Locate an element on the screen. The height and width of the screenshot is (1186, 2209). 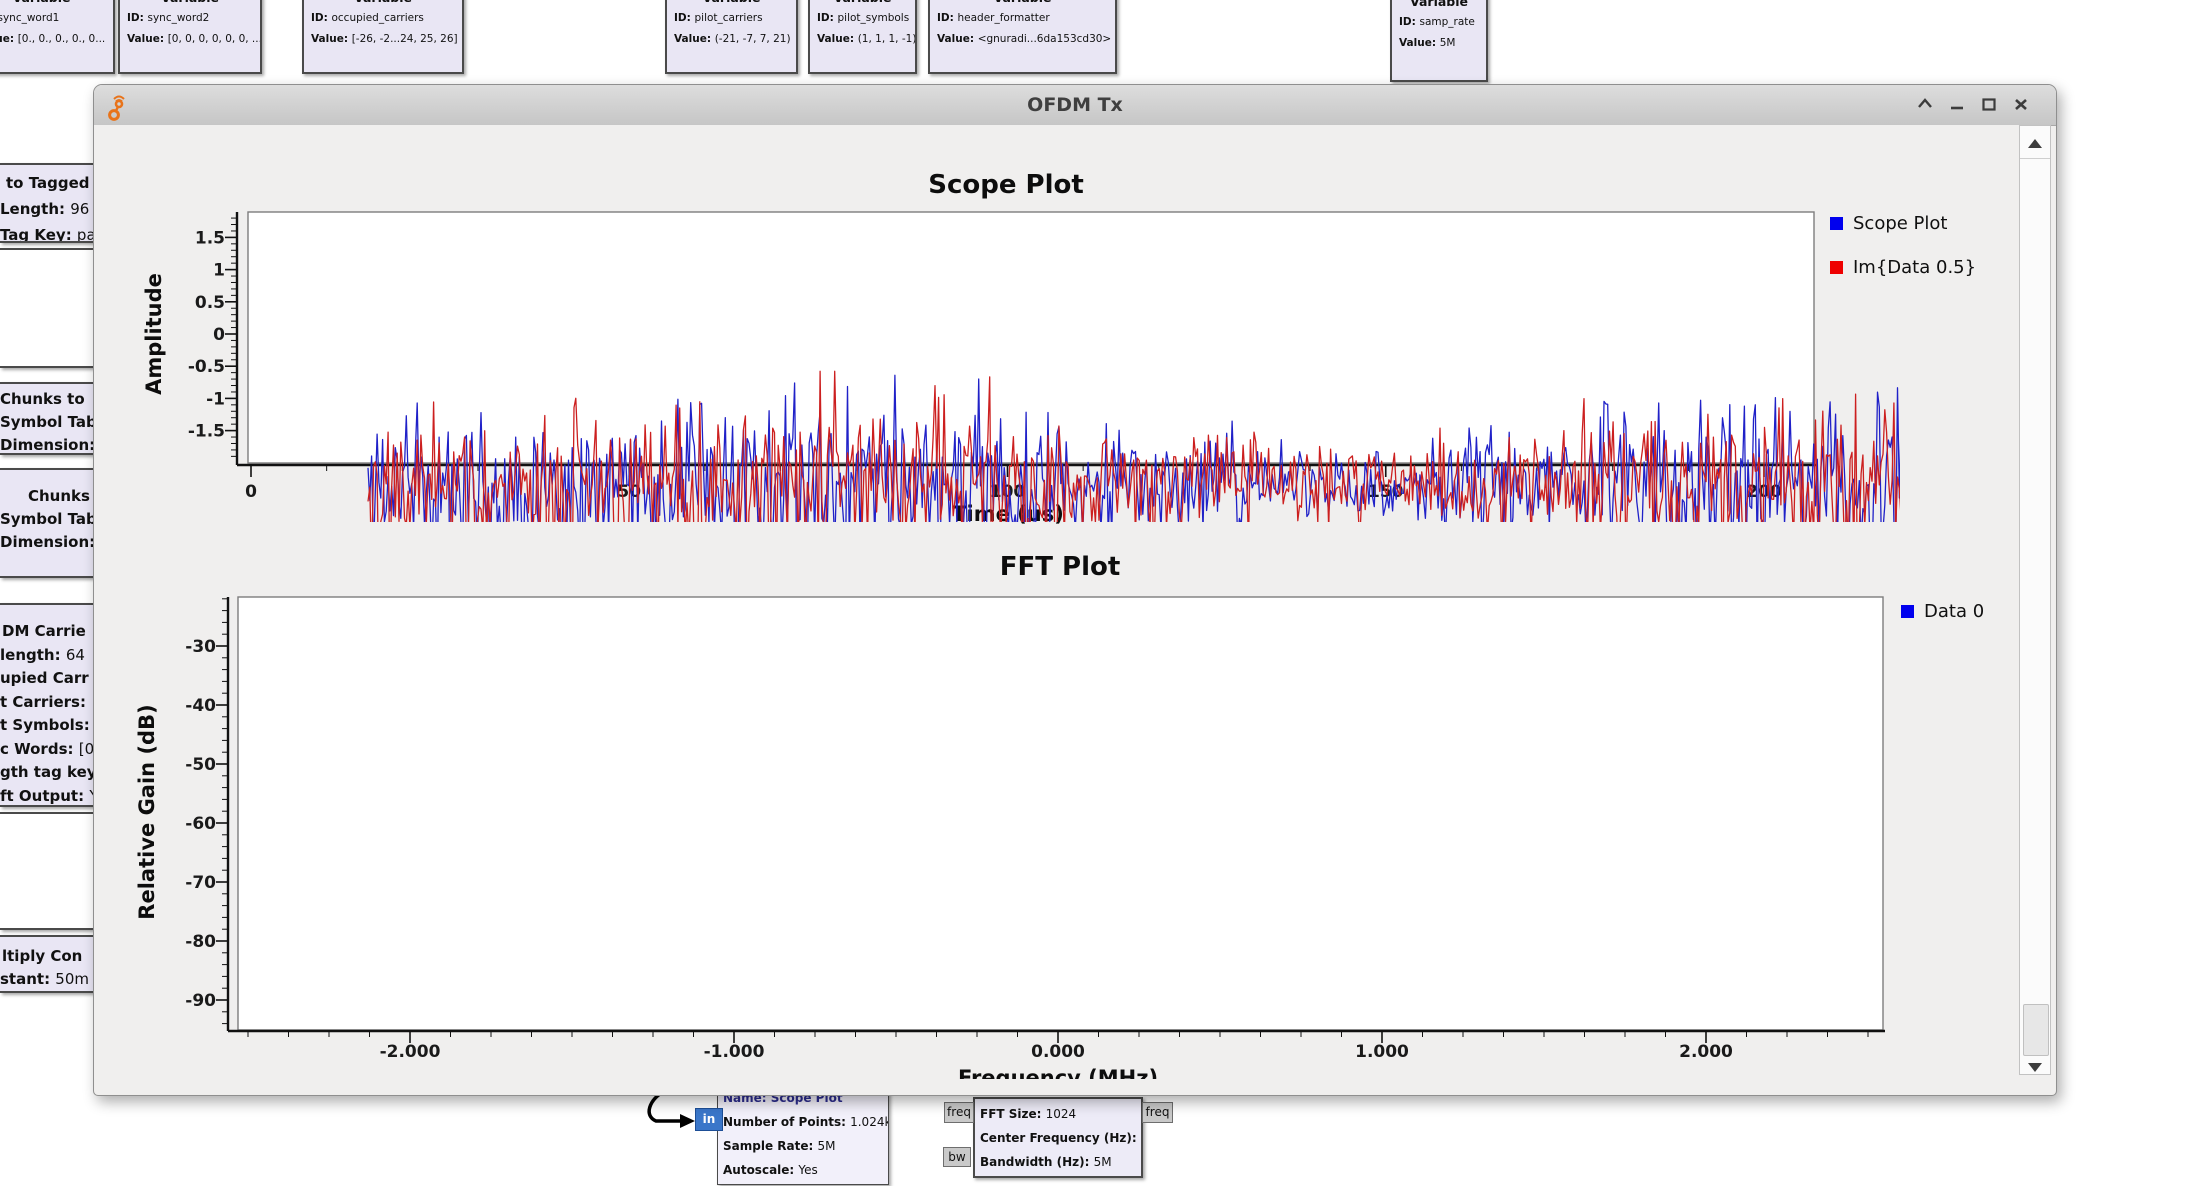
svg-text: -30 is located at coordinates (200, 647).